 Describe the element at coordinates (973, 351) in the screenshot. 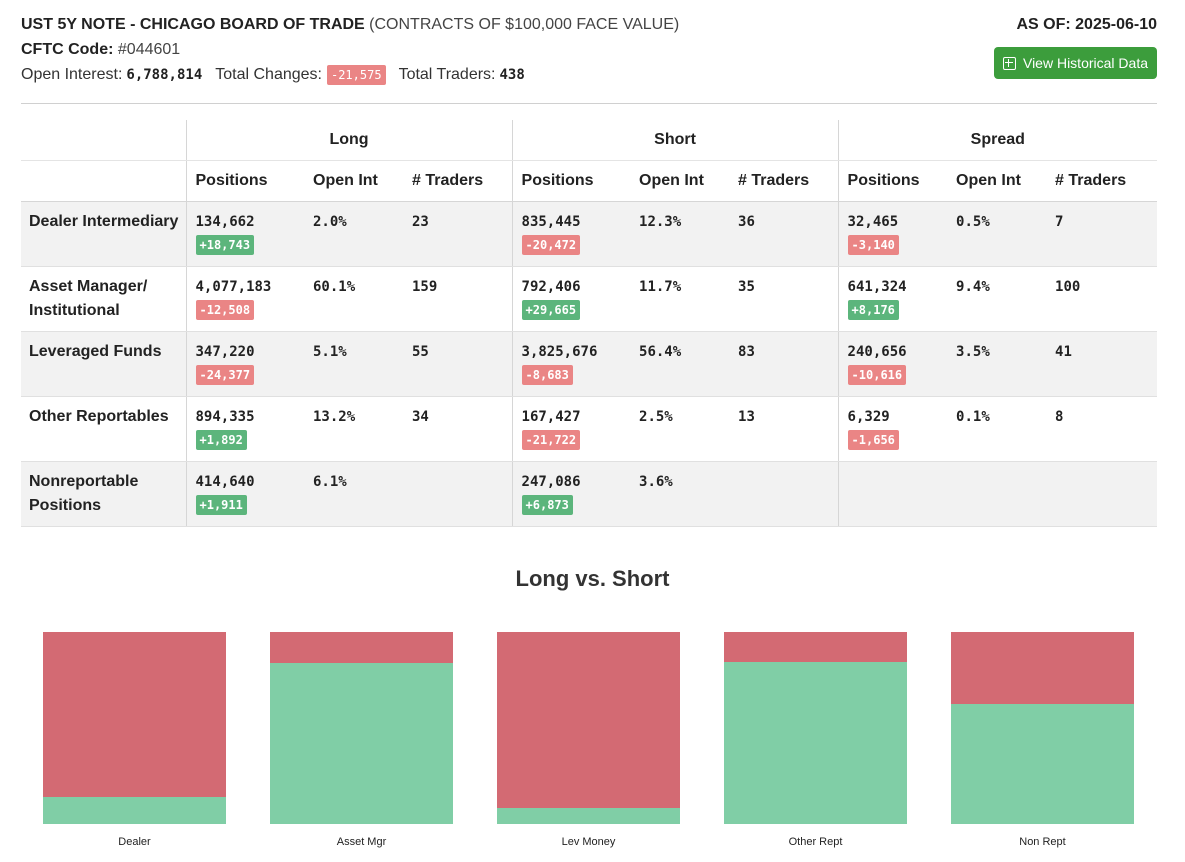

I see `spread-open-int-value: 3.5%` at that location.